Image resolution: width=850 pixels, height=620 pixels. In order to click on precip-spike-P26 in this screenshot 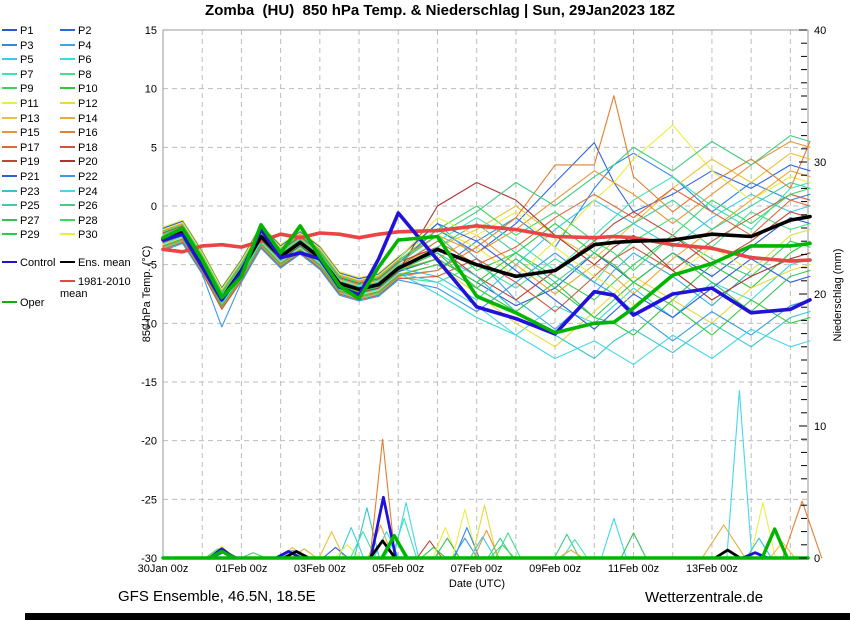, I will do `click(566, 546)`.